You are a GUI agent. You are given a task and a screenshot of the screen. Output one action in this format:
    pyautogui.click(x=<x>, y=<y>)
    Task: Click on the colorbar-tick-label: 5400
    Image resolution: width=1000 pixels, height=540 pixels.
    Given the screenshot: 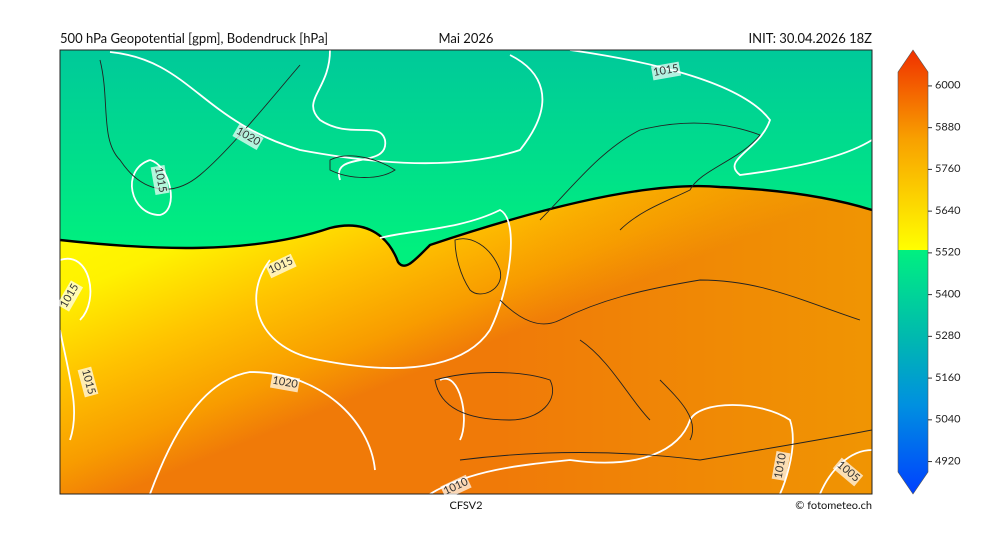 What is the action you would take?
    pyautogui.click(x=948, y=293)
    